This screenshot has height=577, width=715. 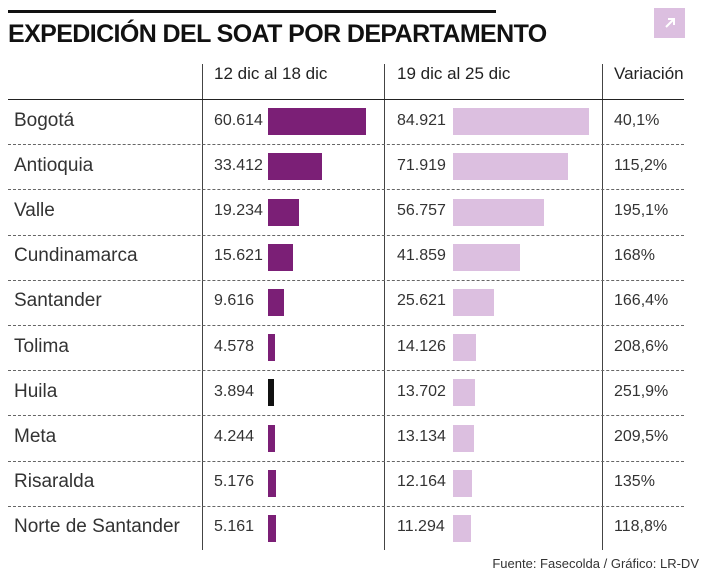 I want to click on value-label-period-1: 9.616, so click(x=234, y=301).